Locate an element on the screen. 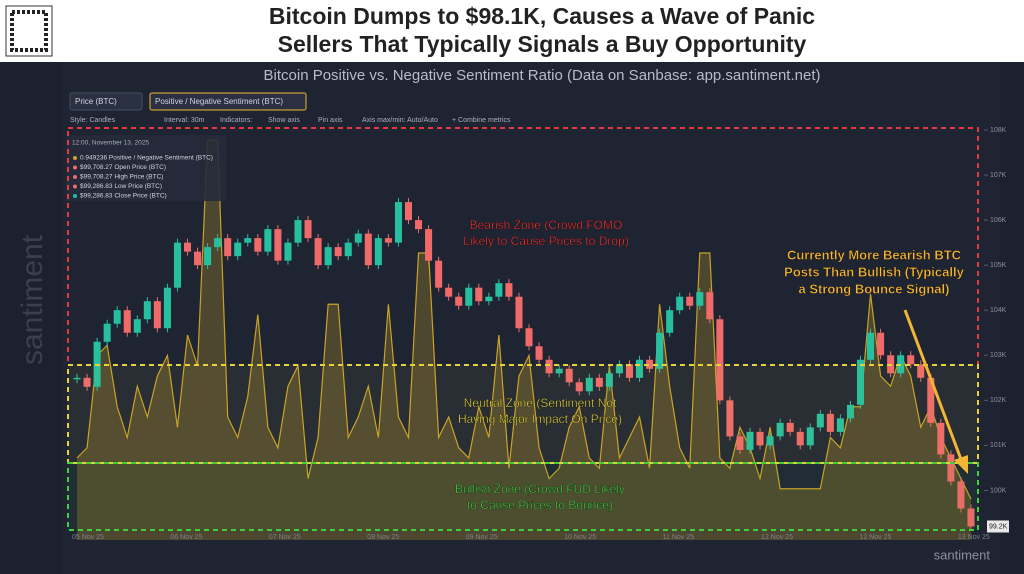 This screenshot has height=574, width=1024. toolbar-option: + Combine metrics is located at coordinates (481, 120).